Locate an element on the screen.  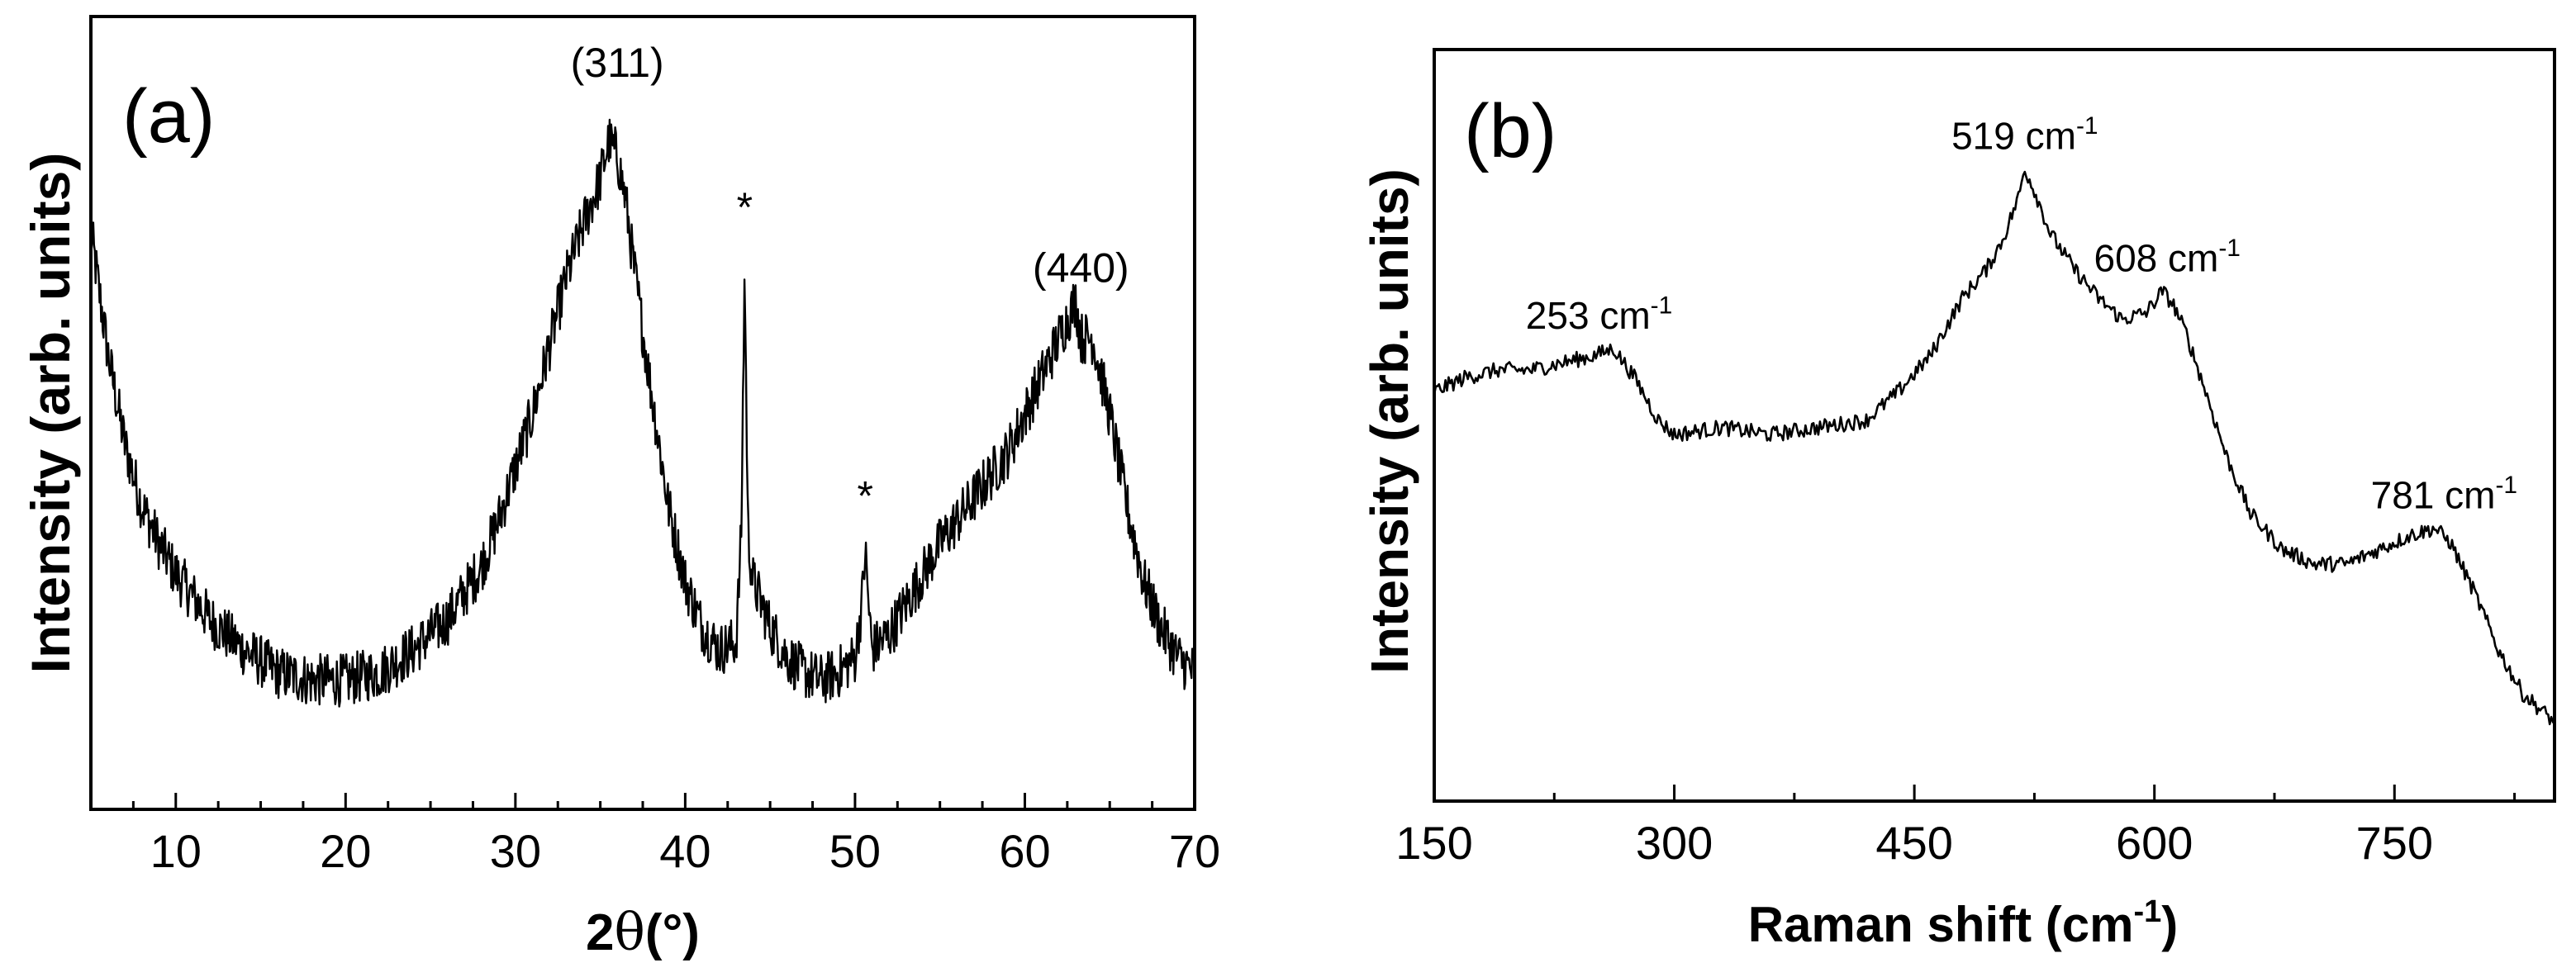
panel-b-x-tick-labels: 150 300 450 600 750 is located at coordinates (1914, 843).